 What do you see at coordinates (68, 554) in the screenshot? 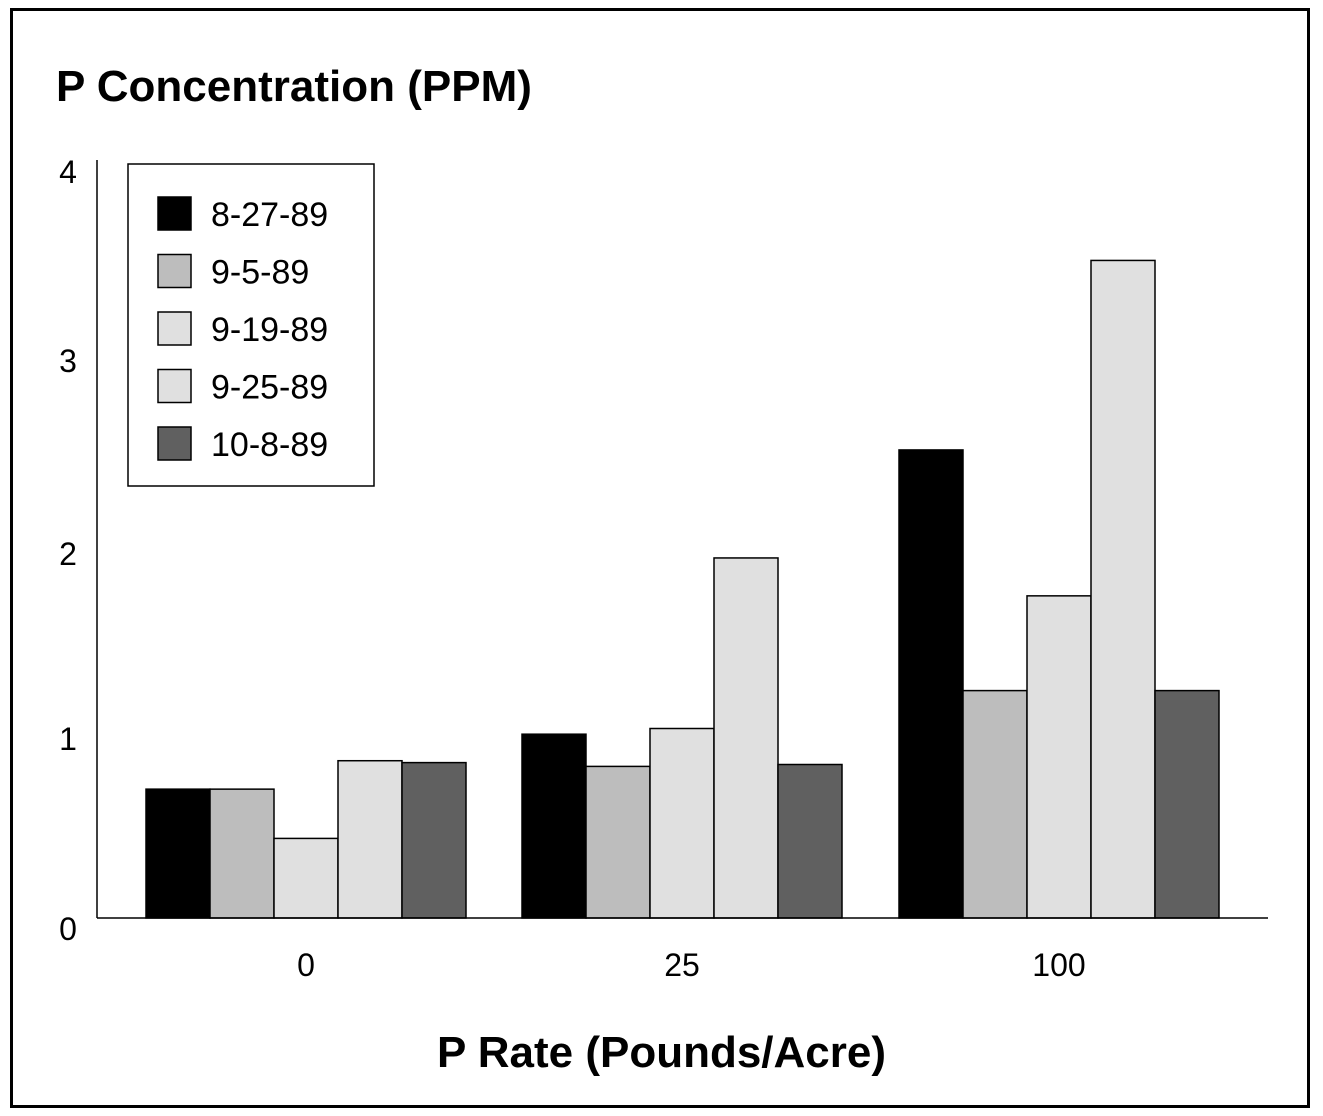
I see `y-tick-label: 2` at bounding box center [68, 554].